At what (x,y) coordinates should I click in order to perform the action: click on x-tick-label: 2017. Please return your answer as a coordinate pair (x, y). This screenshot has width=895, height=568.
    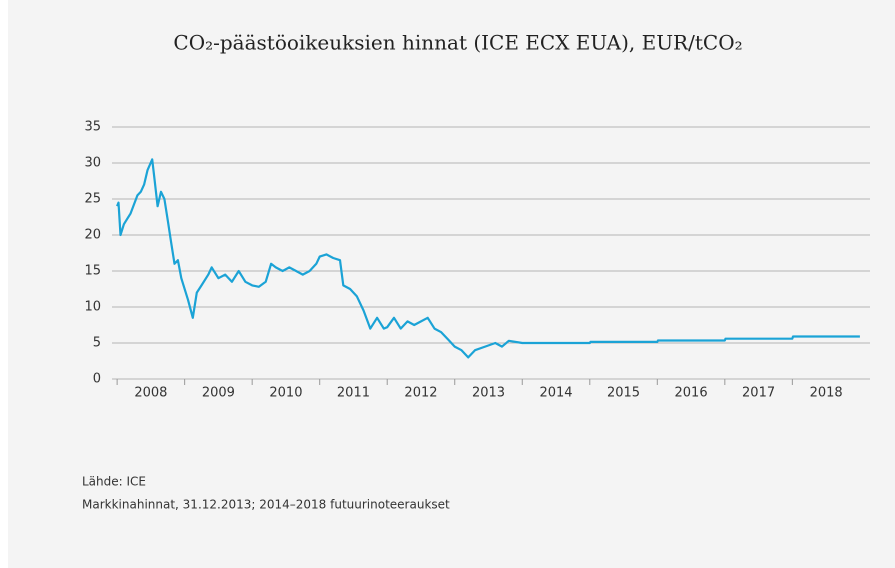
    Looking at the image, I should click on (758, 393).